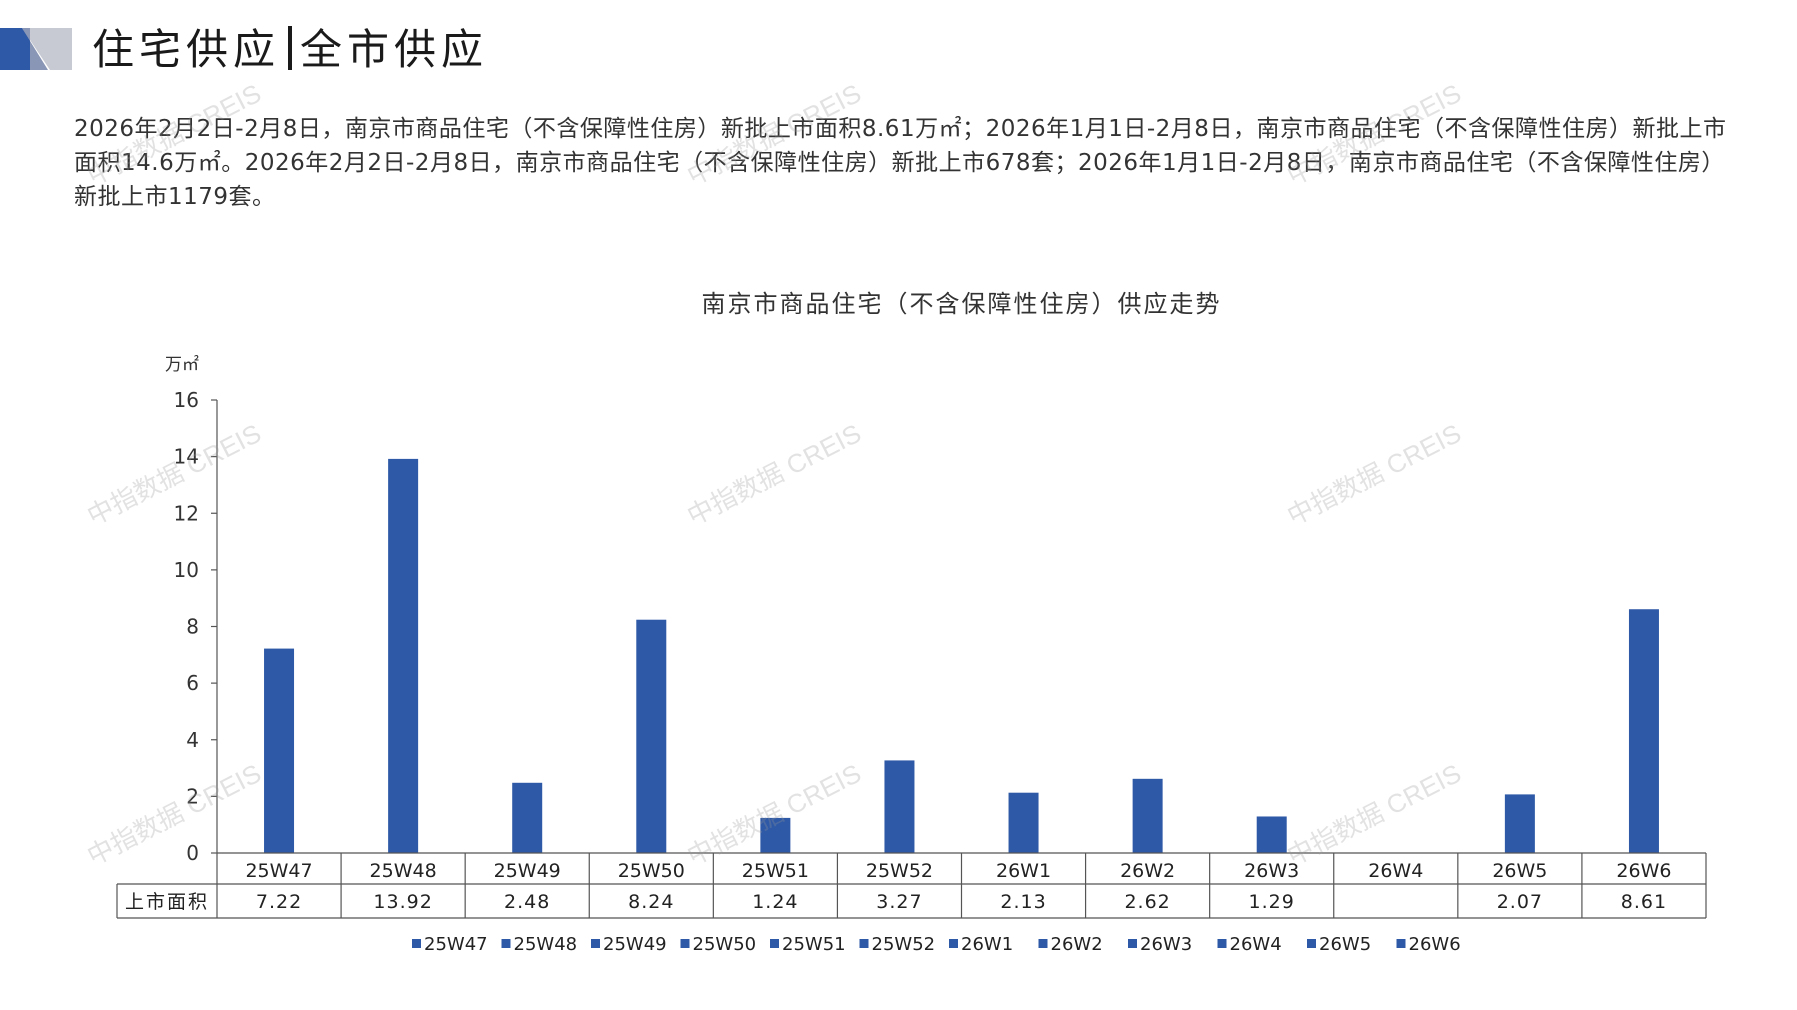  I want to click on y-axis-unit-label: 万㎡, so click(182, 365).